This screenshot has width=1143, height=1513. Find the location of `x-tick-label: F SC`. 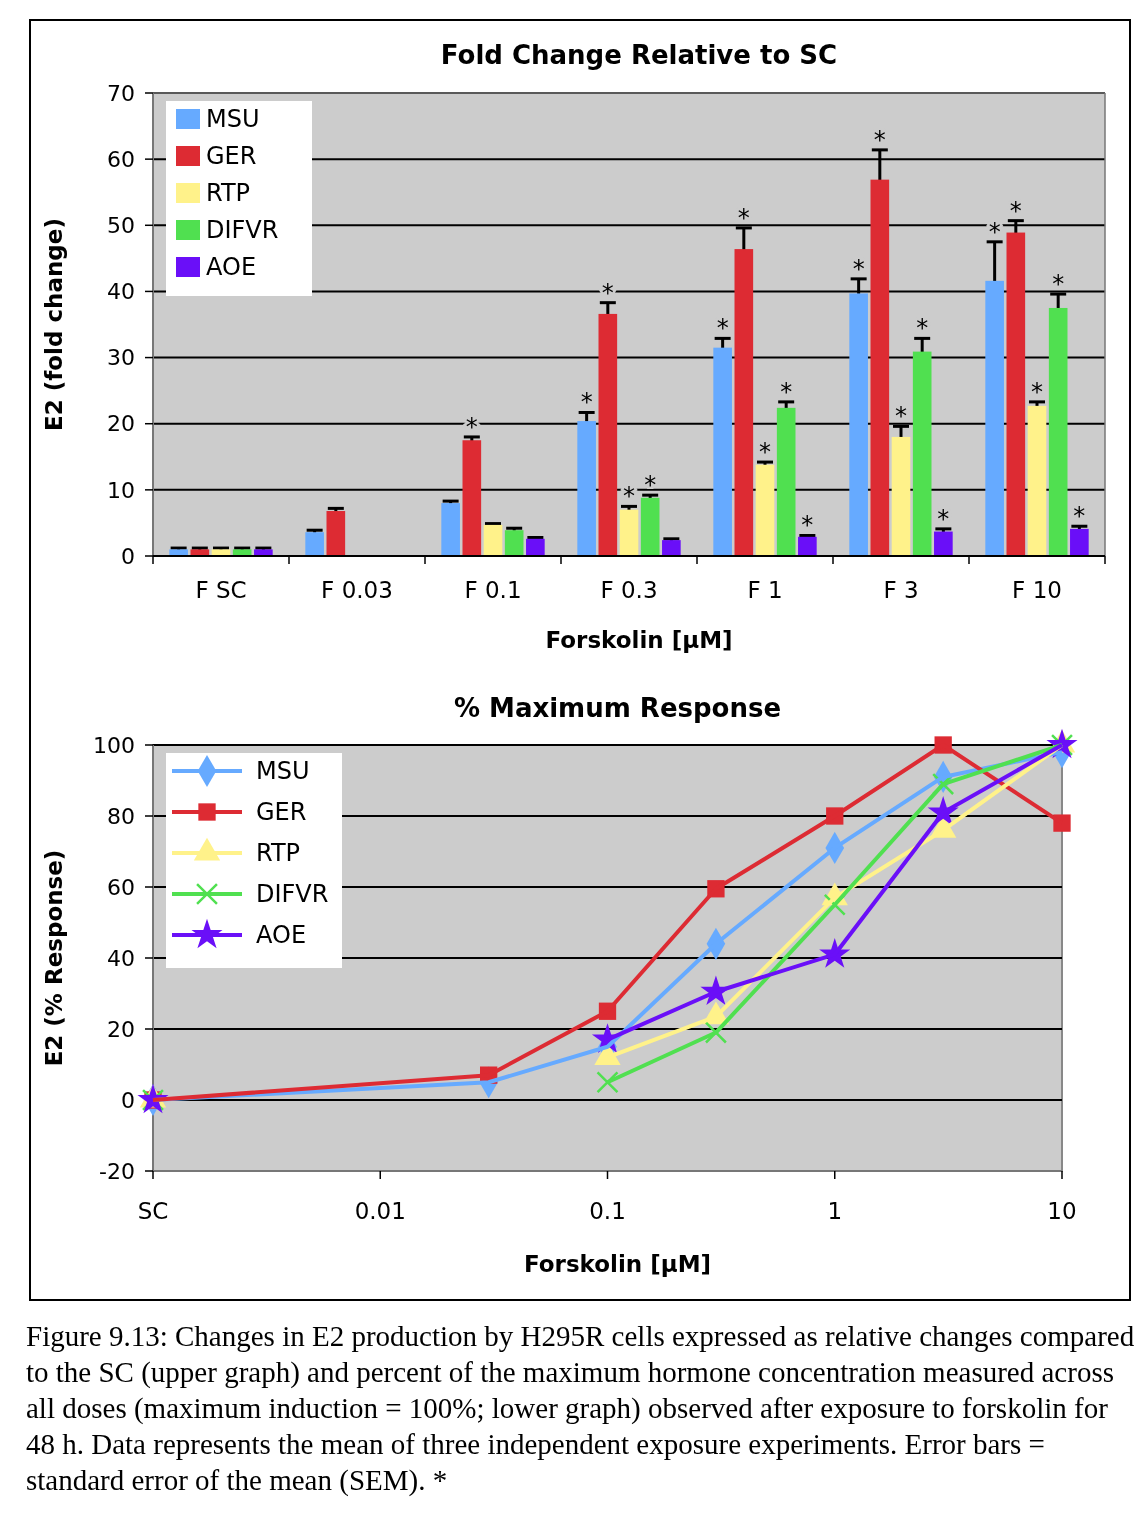

x-tick-label: F SC is located at coordinates (221, 590).